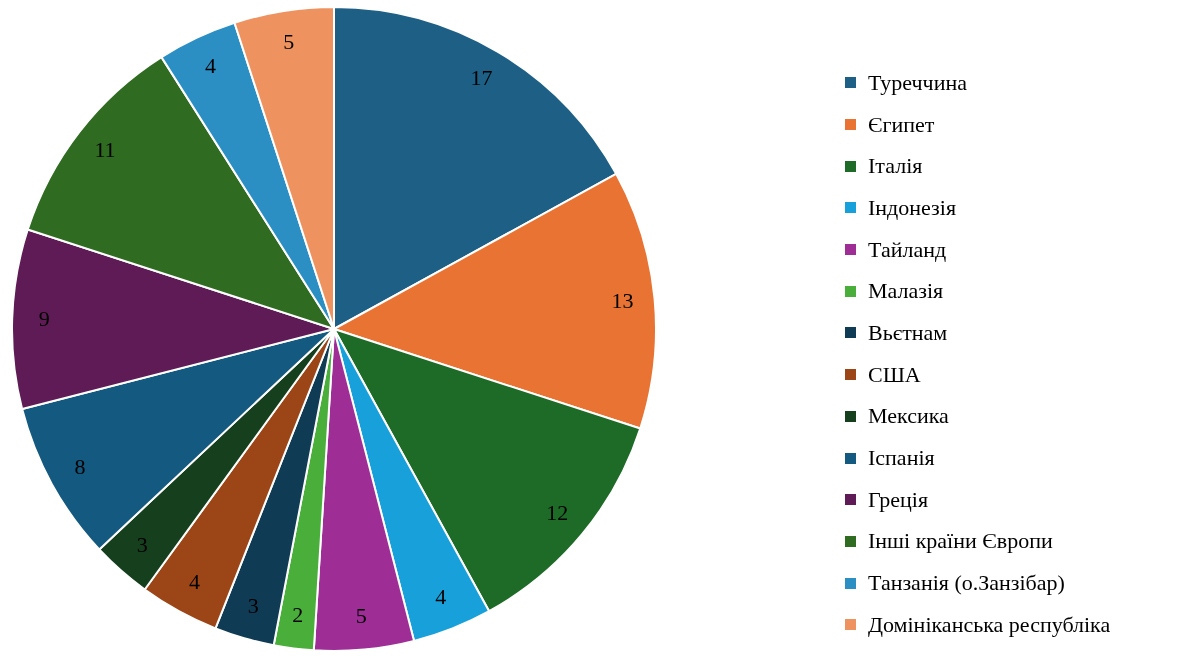 This screenshot has width=1196, height=658. Describe the element at coordinates (894, 374) in the screenshot. I see `legend-label: США` at that location.